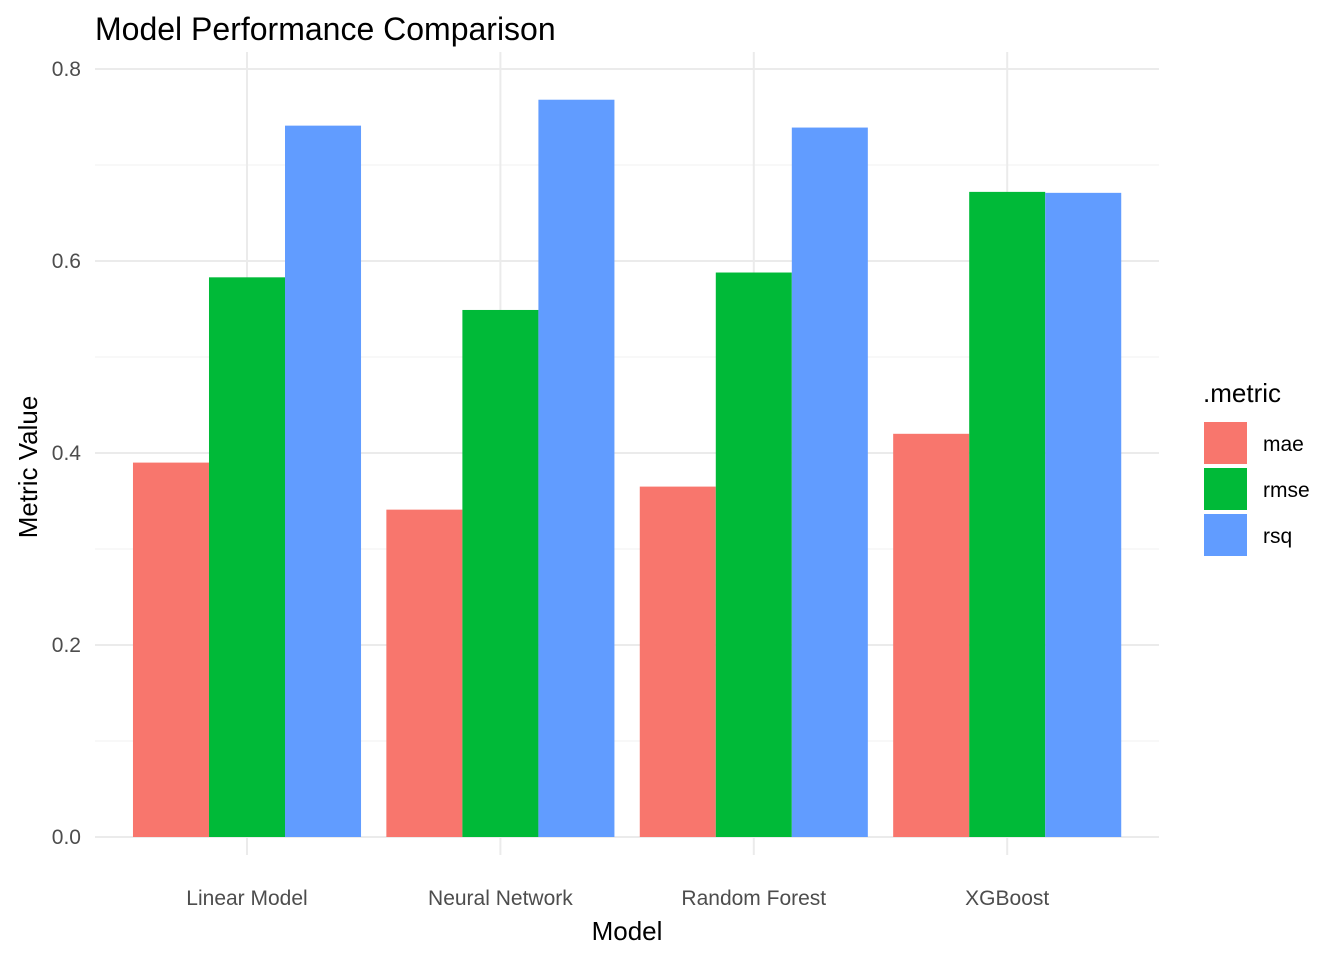 The height and width of the screenshot is (960, 1344). Describe the element at coordinates (931, 635) in the screenshot. I see `bar-mae-xgboost` at that location.